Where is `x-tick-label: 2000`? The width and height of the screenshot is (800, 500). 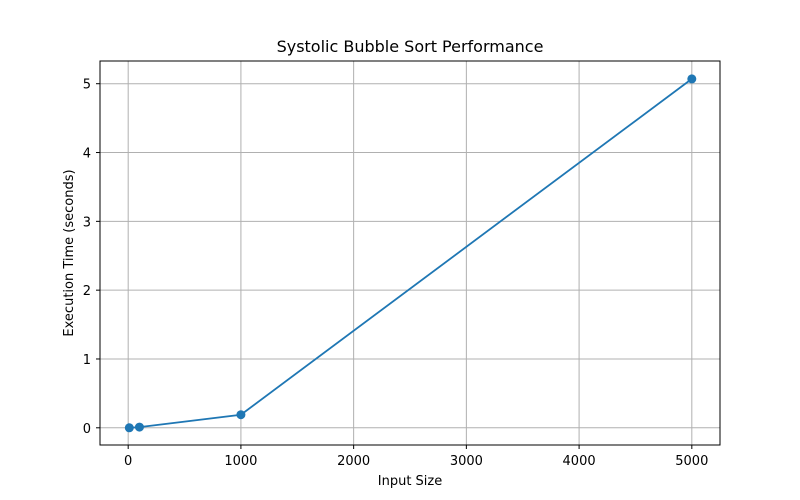 x-tick-label: 2000 is located at coordinates (353, 461).